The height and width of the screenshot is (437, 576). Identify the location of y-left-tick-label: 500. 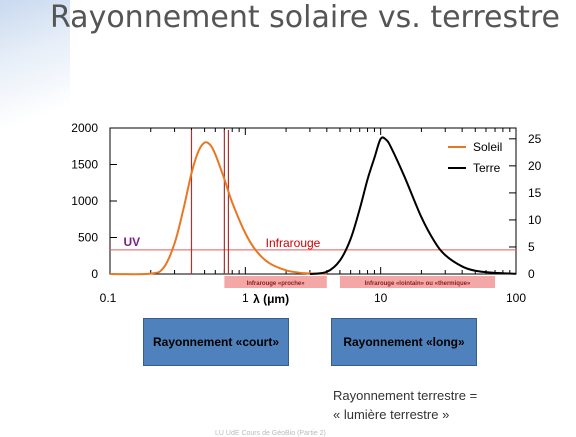
(88, 238).